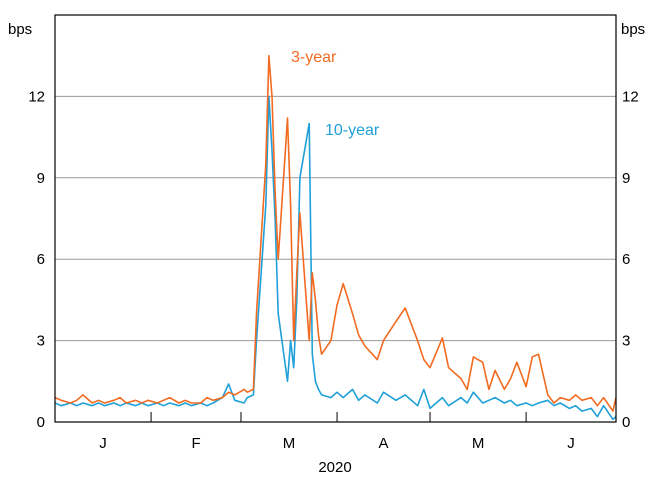  Describe the element at coordinates (626, 341) in the screenshot. I see `y-tick-label-right: 3` at that location.